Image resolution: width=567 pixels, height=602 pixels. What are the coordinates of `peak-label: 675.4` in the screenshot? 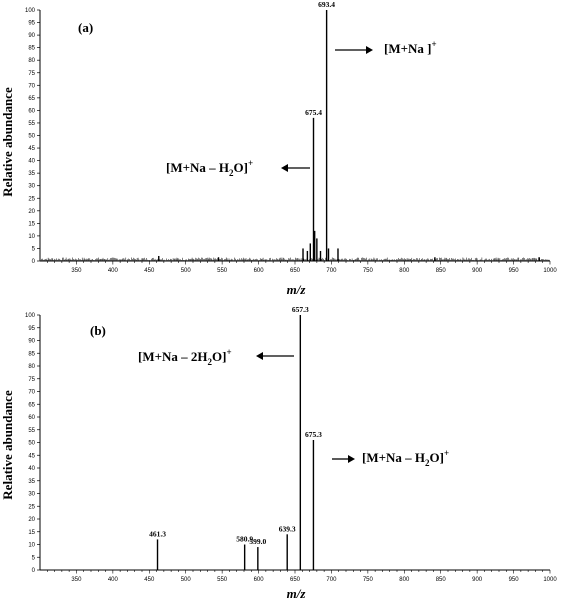 It's located at (313, 112).